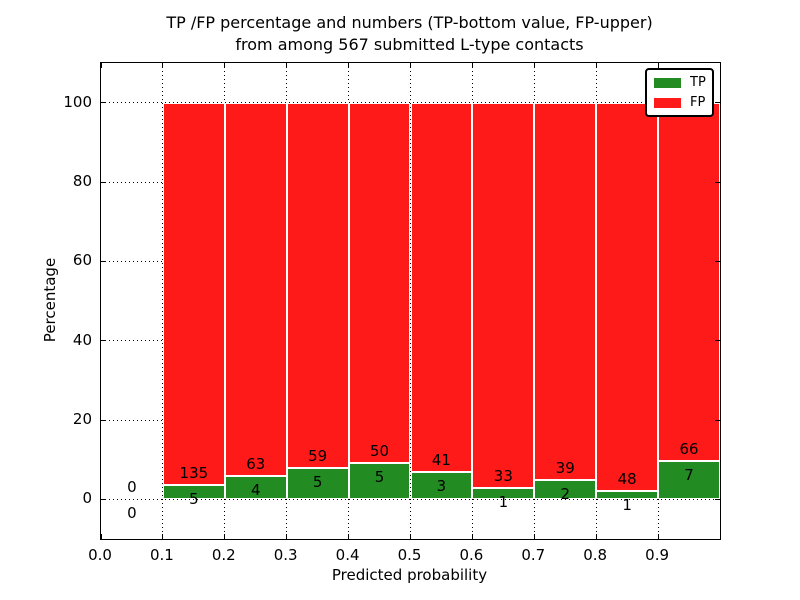 This screenshot has width=800, height=600. I want to click on x-tick-label: 0.1, so click(161, 555).